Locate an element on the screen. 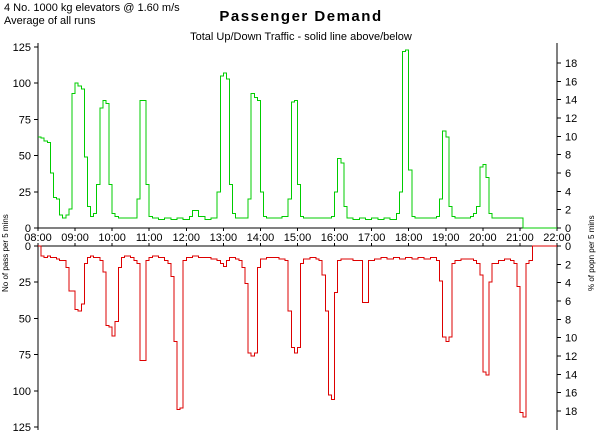 The width and height of the screenshot is (602, 441). left-tick-label-top: 125 is located at coordinates (22, 48).